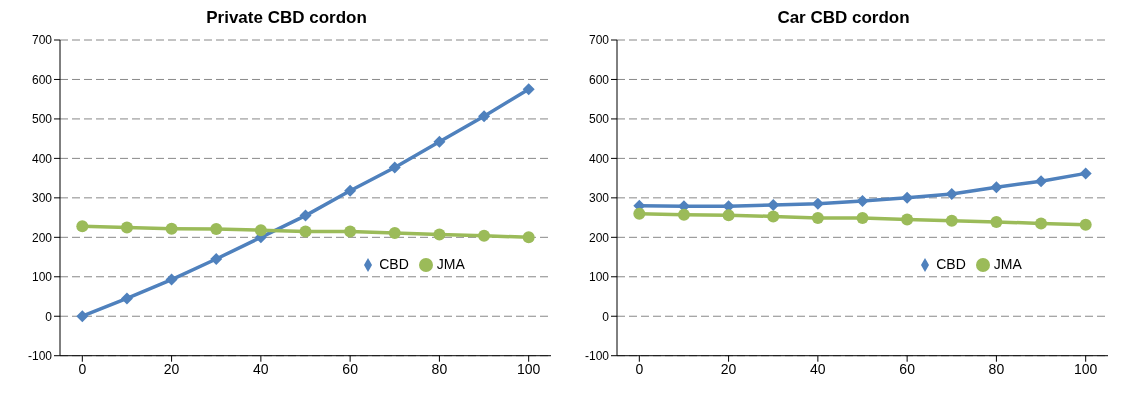  What do you see at coordinates (843, 18) in the screenshot?
I see `chart-title: Car CBD cordon` at bounding box center [843, 18].